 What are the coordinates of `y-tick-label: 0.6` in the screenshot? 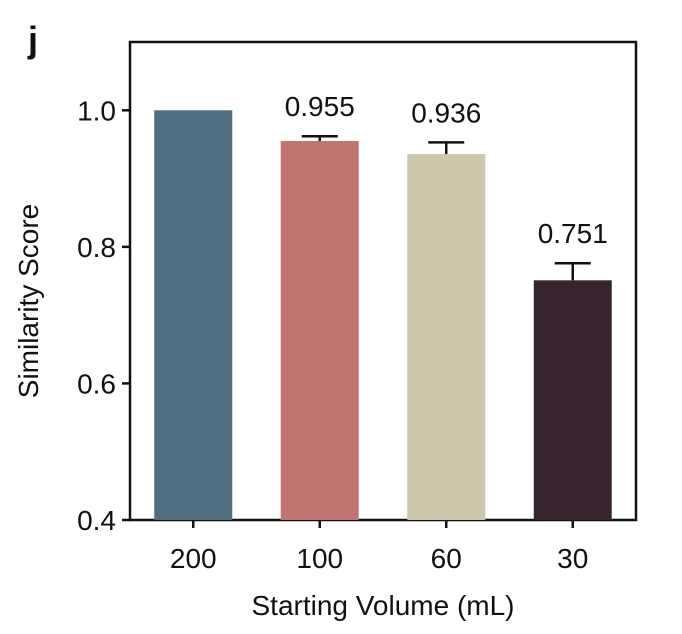 It's located at (96, 383).